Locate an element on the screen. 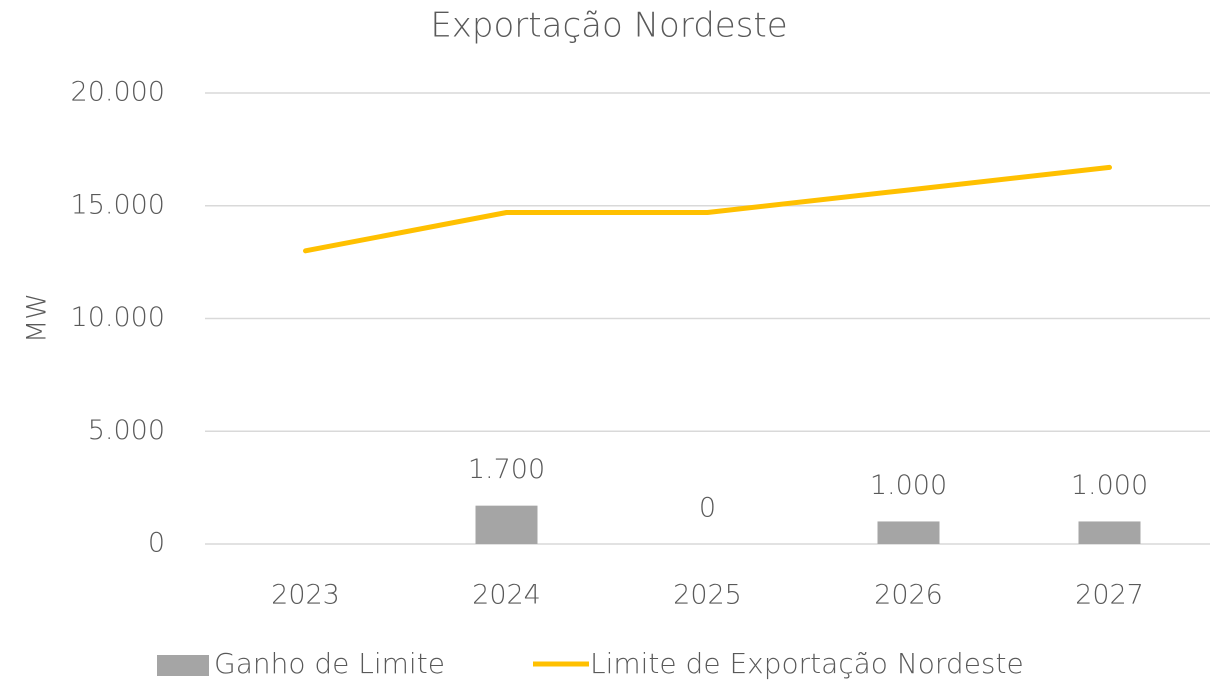  y-tick-label: 20.000 is located at coordinates (118, 92).